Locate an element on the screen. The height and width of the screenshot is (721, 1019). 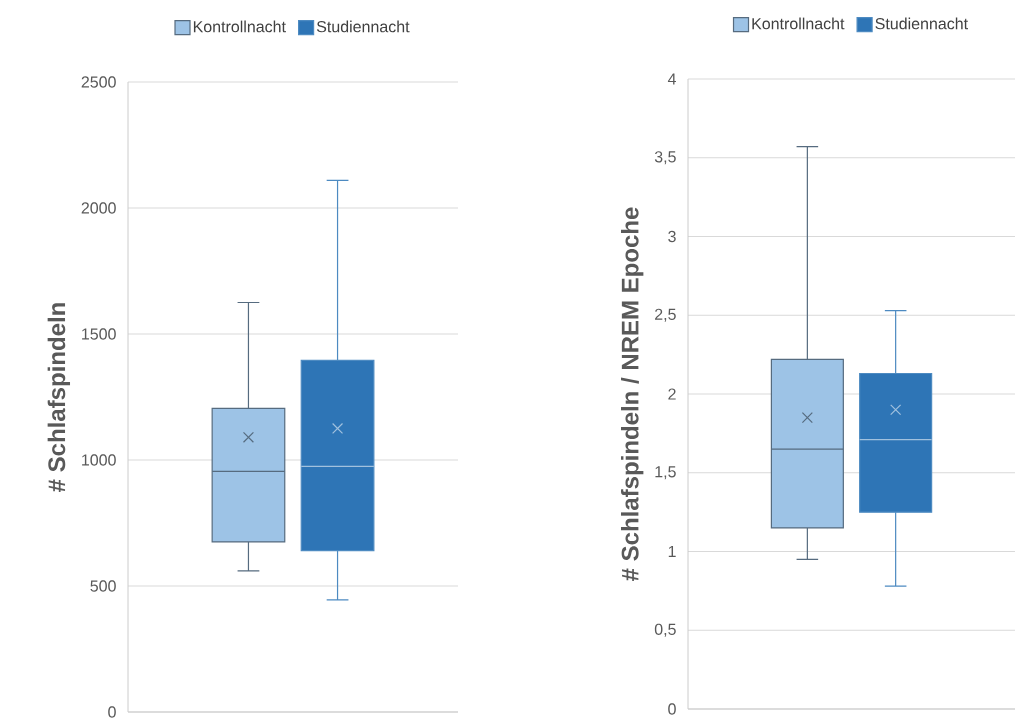
y-tick-label: 3,5 is located at coordinates (665, 158).